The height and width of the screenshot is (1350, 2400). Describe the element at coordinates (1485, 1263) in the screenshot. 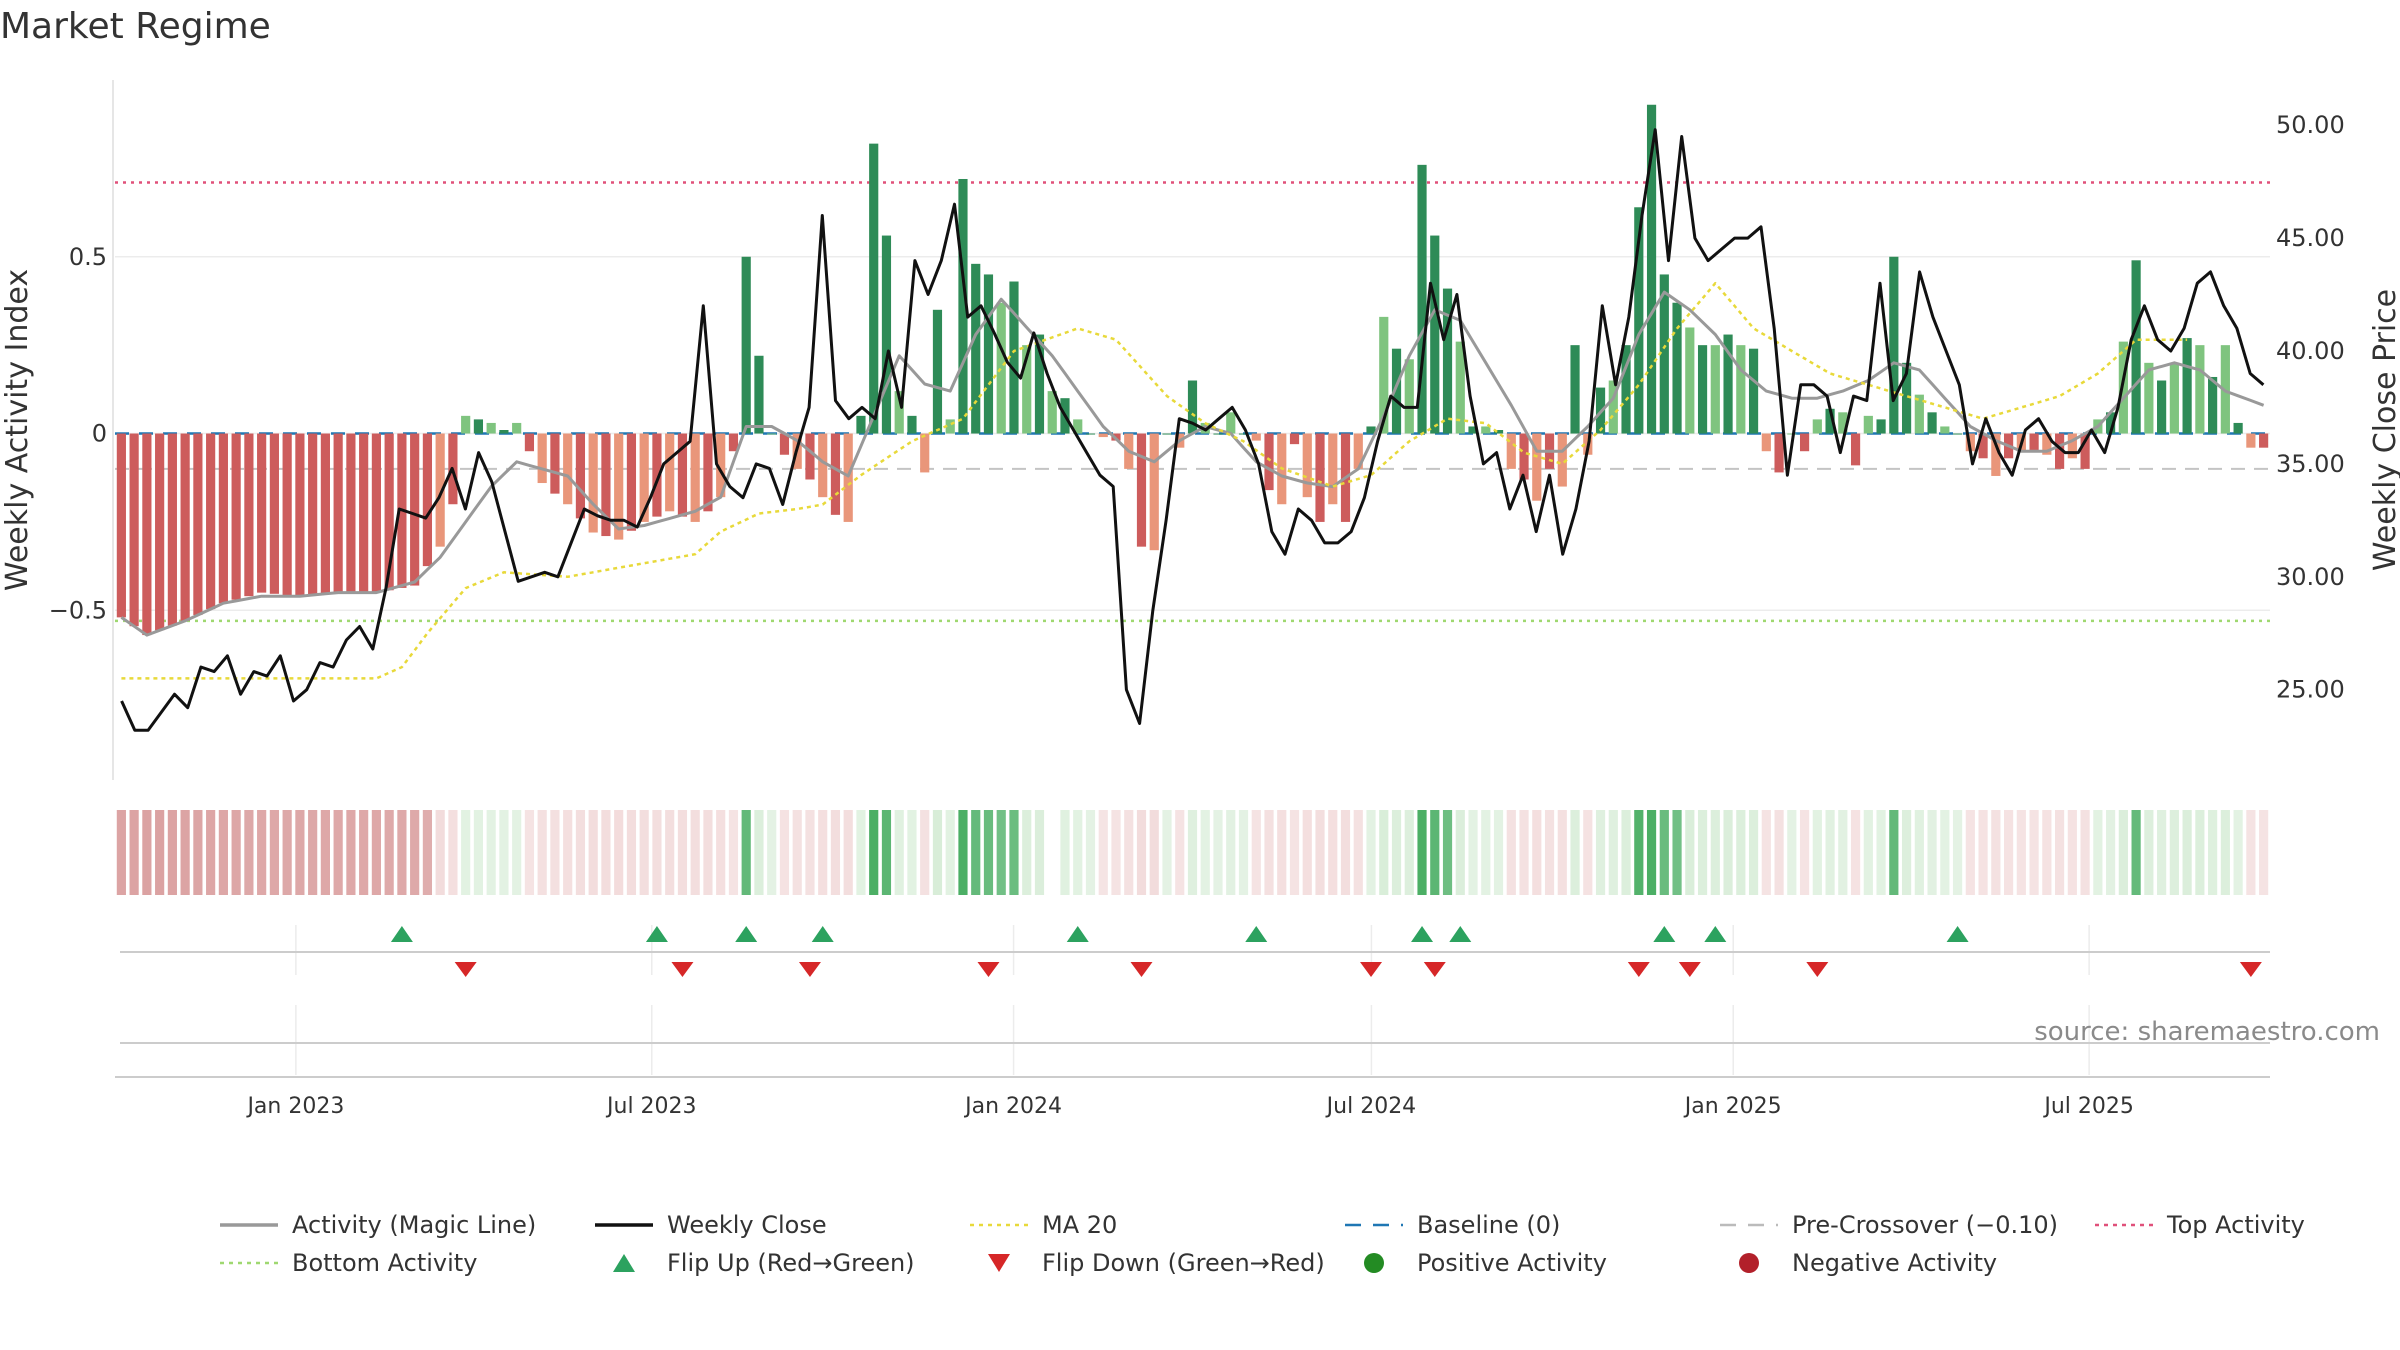

I see `legend-item: Positive Activity` at that location.